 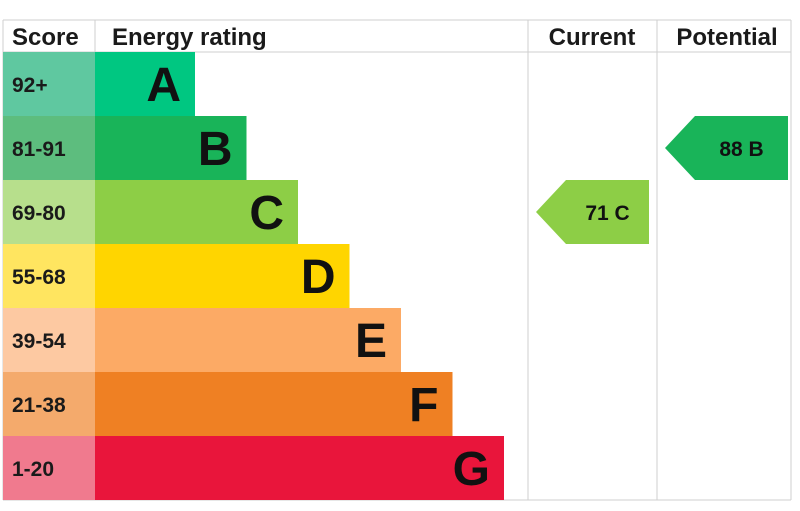 I want to click on band-letter-e: E, so click(x=371, y=341).